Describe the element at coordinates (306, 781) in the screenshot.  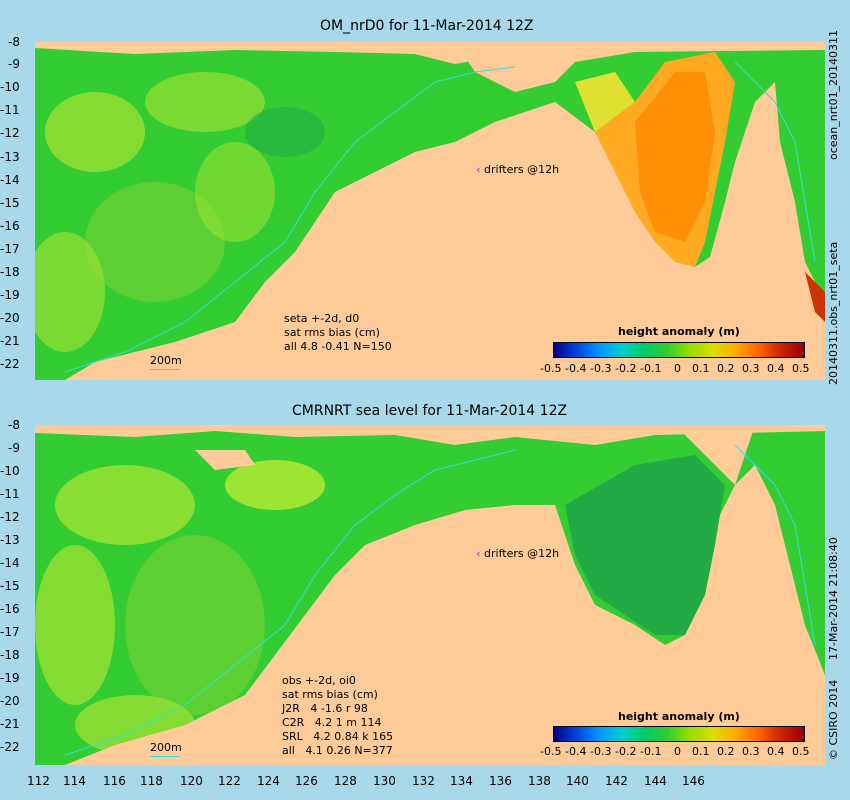
I see `lon-tick: 126` at that location.